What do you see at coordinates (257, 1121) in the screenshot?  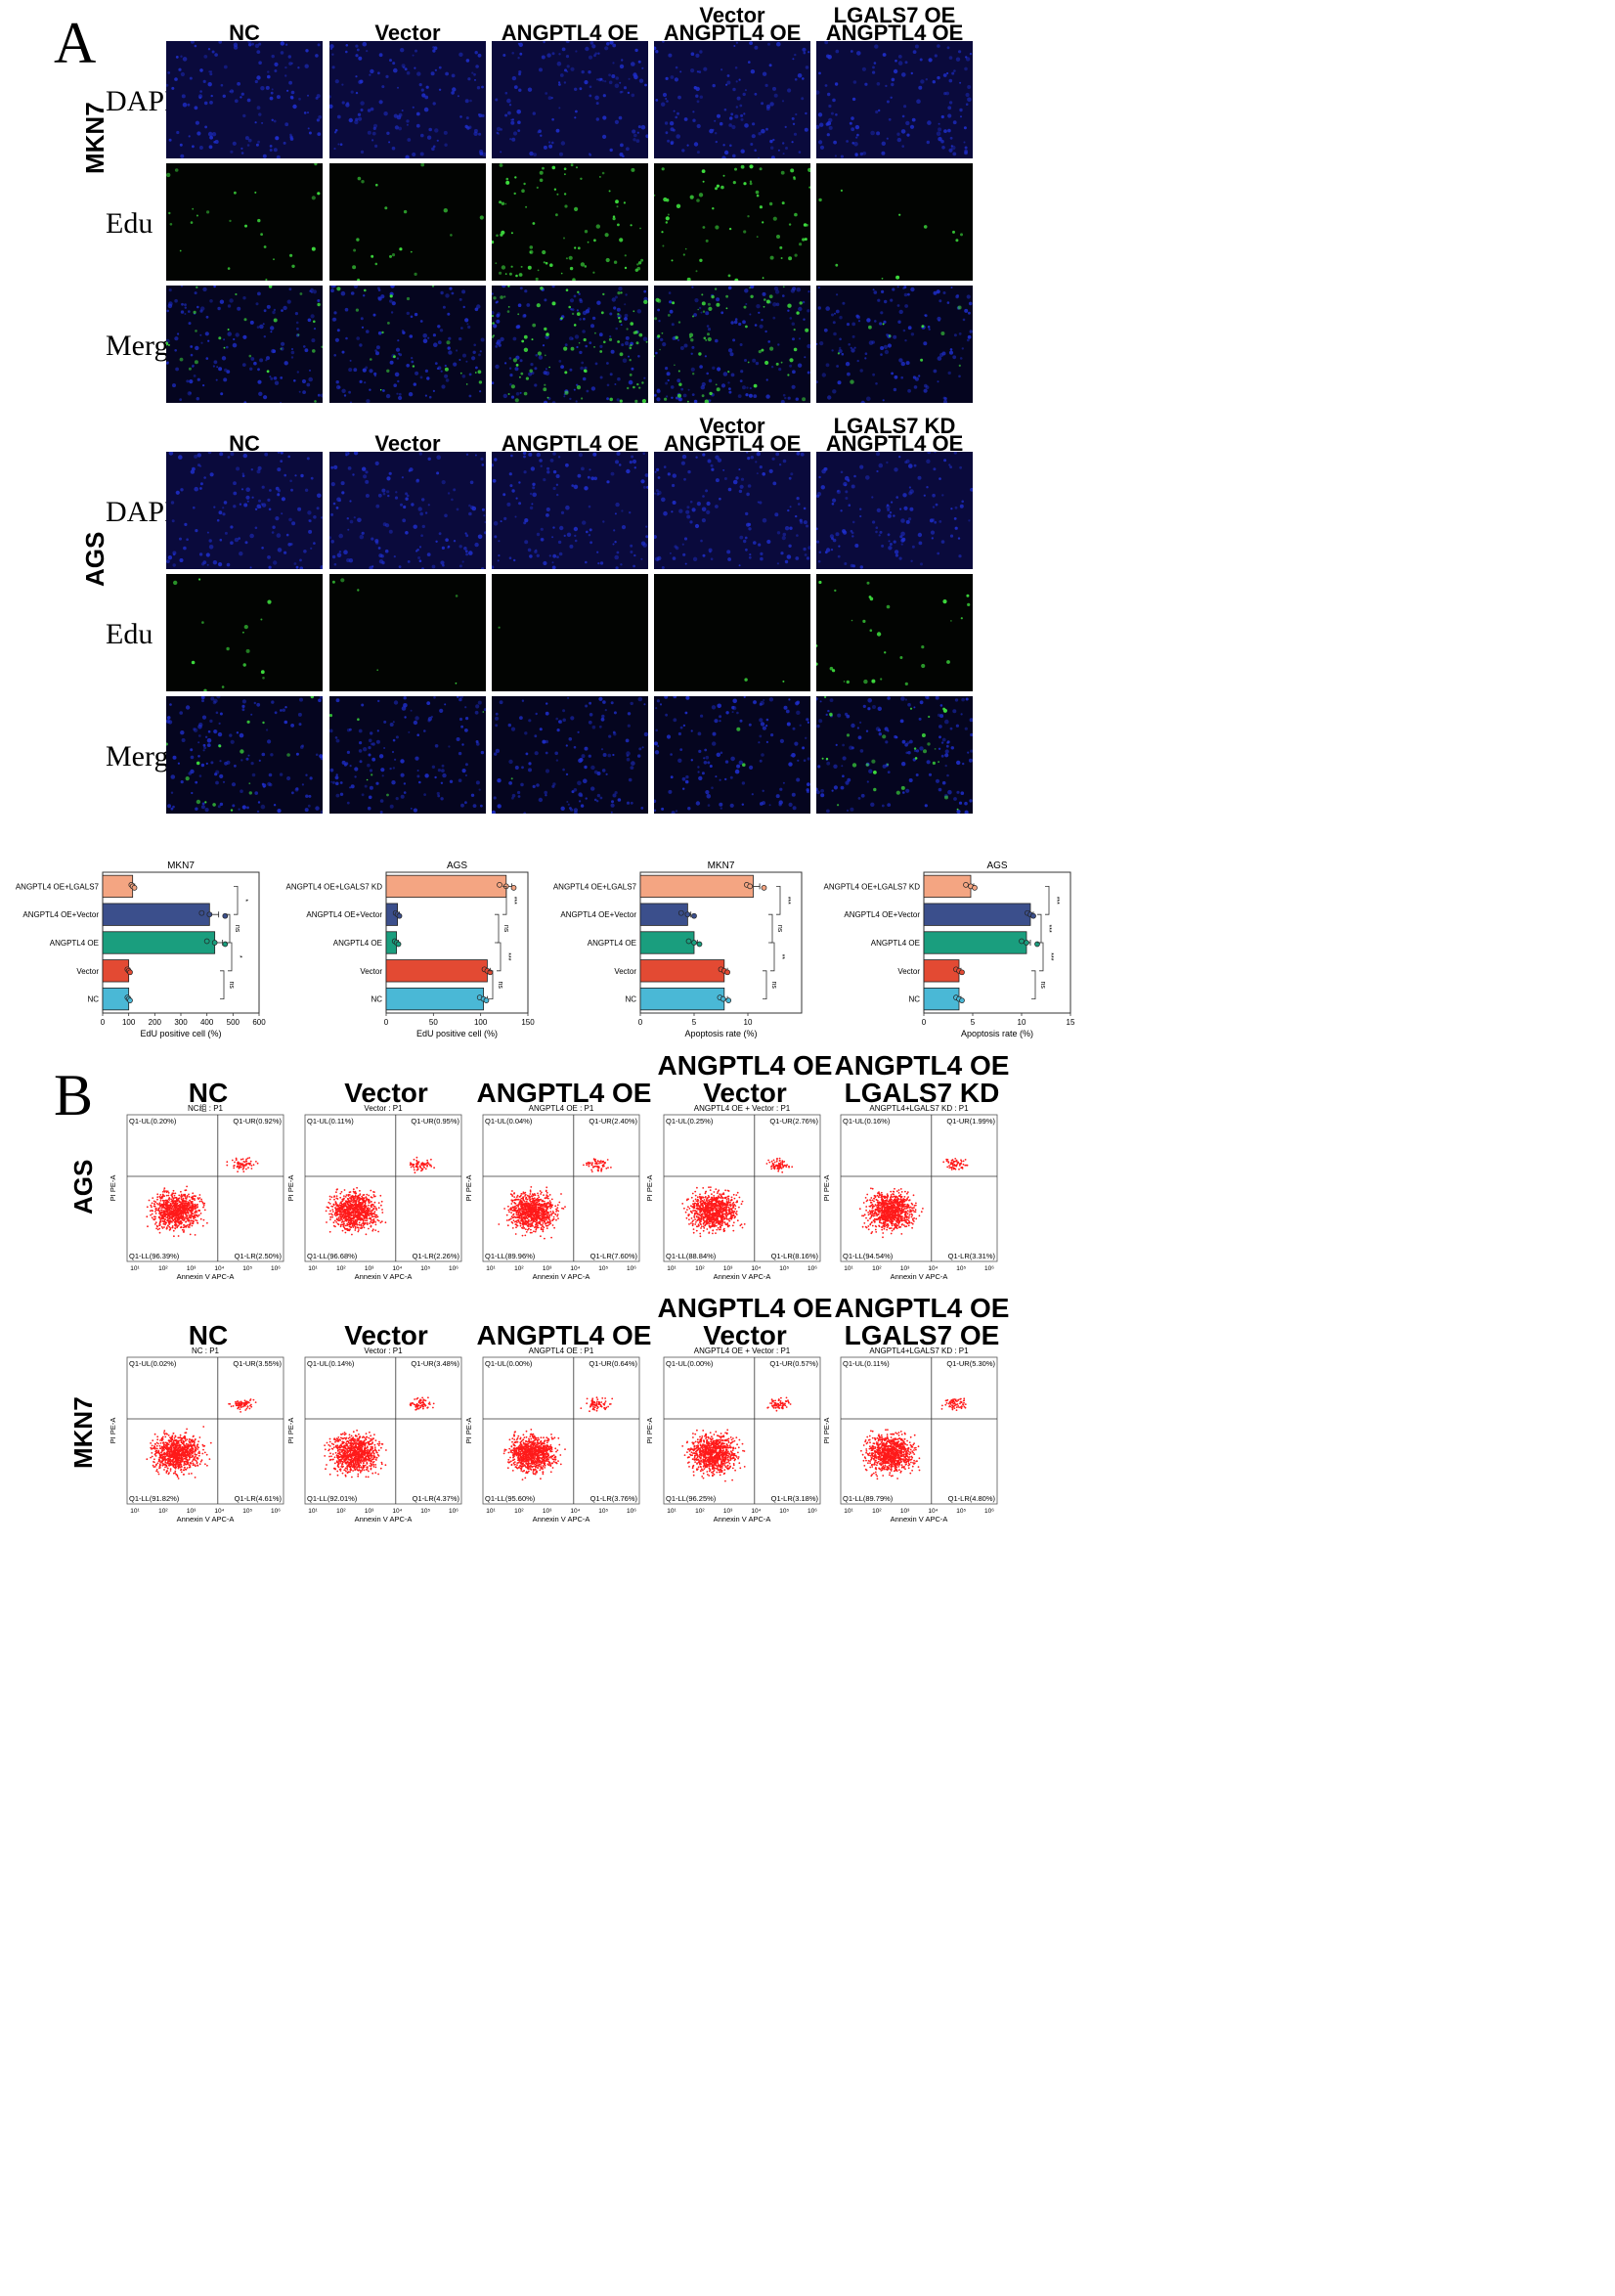 I see `quadrant-label-ur: Q1-UR(0.92%)` at bounding box center [257, 1121].